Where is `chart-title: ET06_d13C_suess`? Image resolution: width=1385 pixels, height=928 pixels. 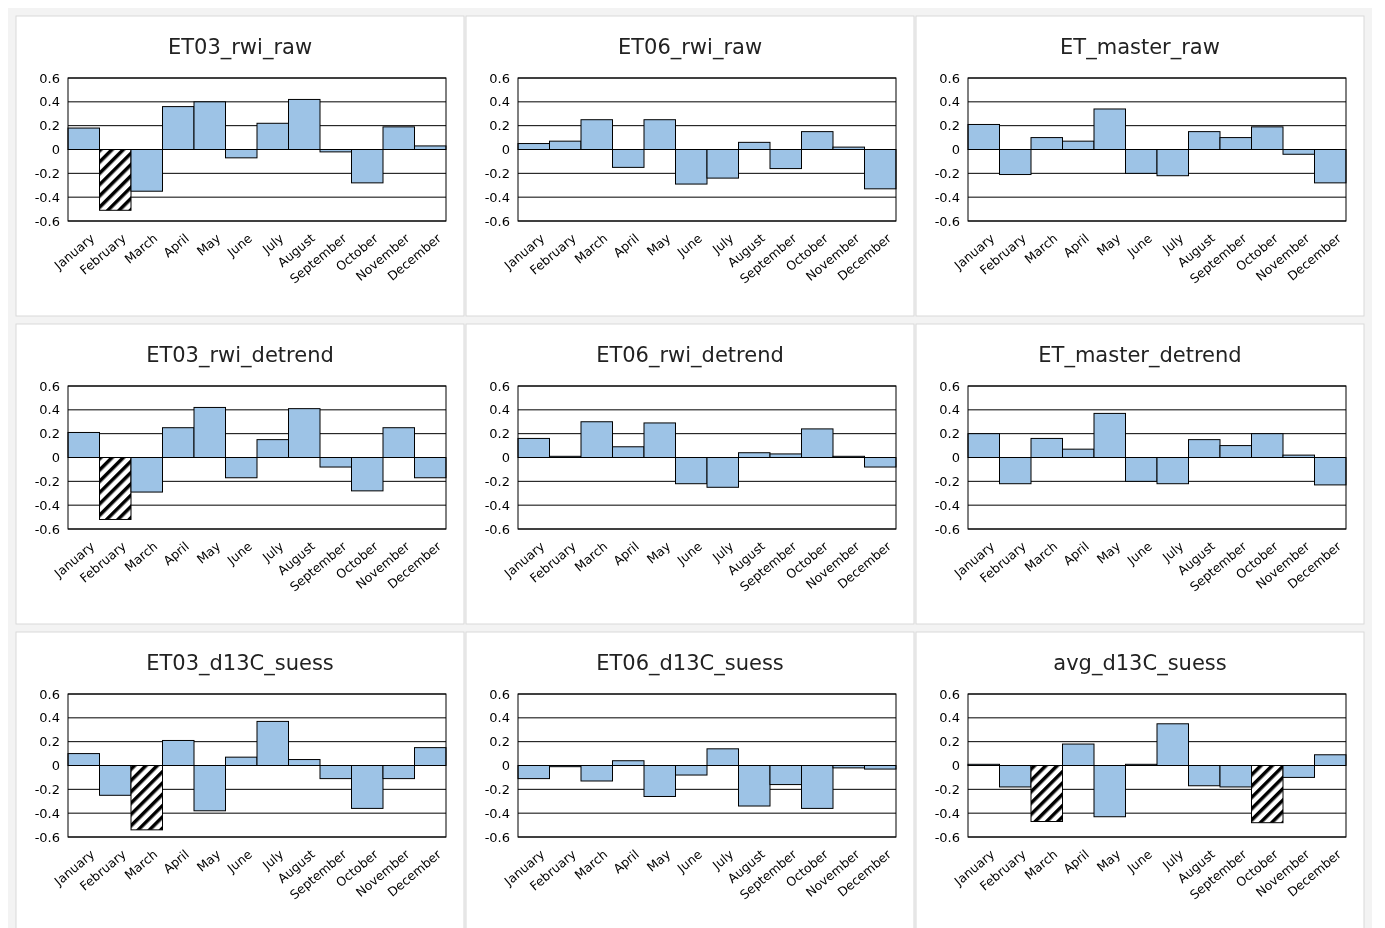 chart-title: ET06_d13C_suess is located at coordinates (690, 663).